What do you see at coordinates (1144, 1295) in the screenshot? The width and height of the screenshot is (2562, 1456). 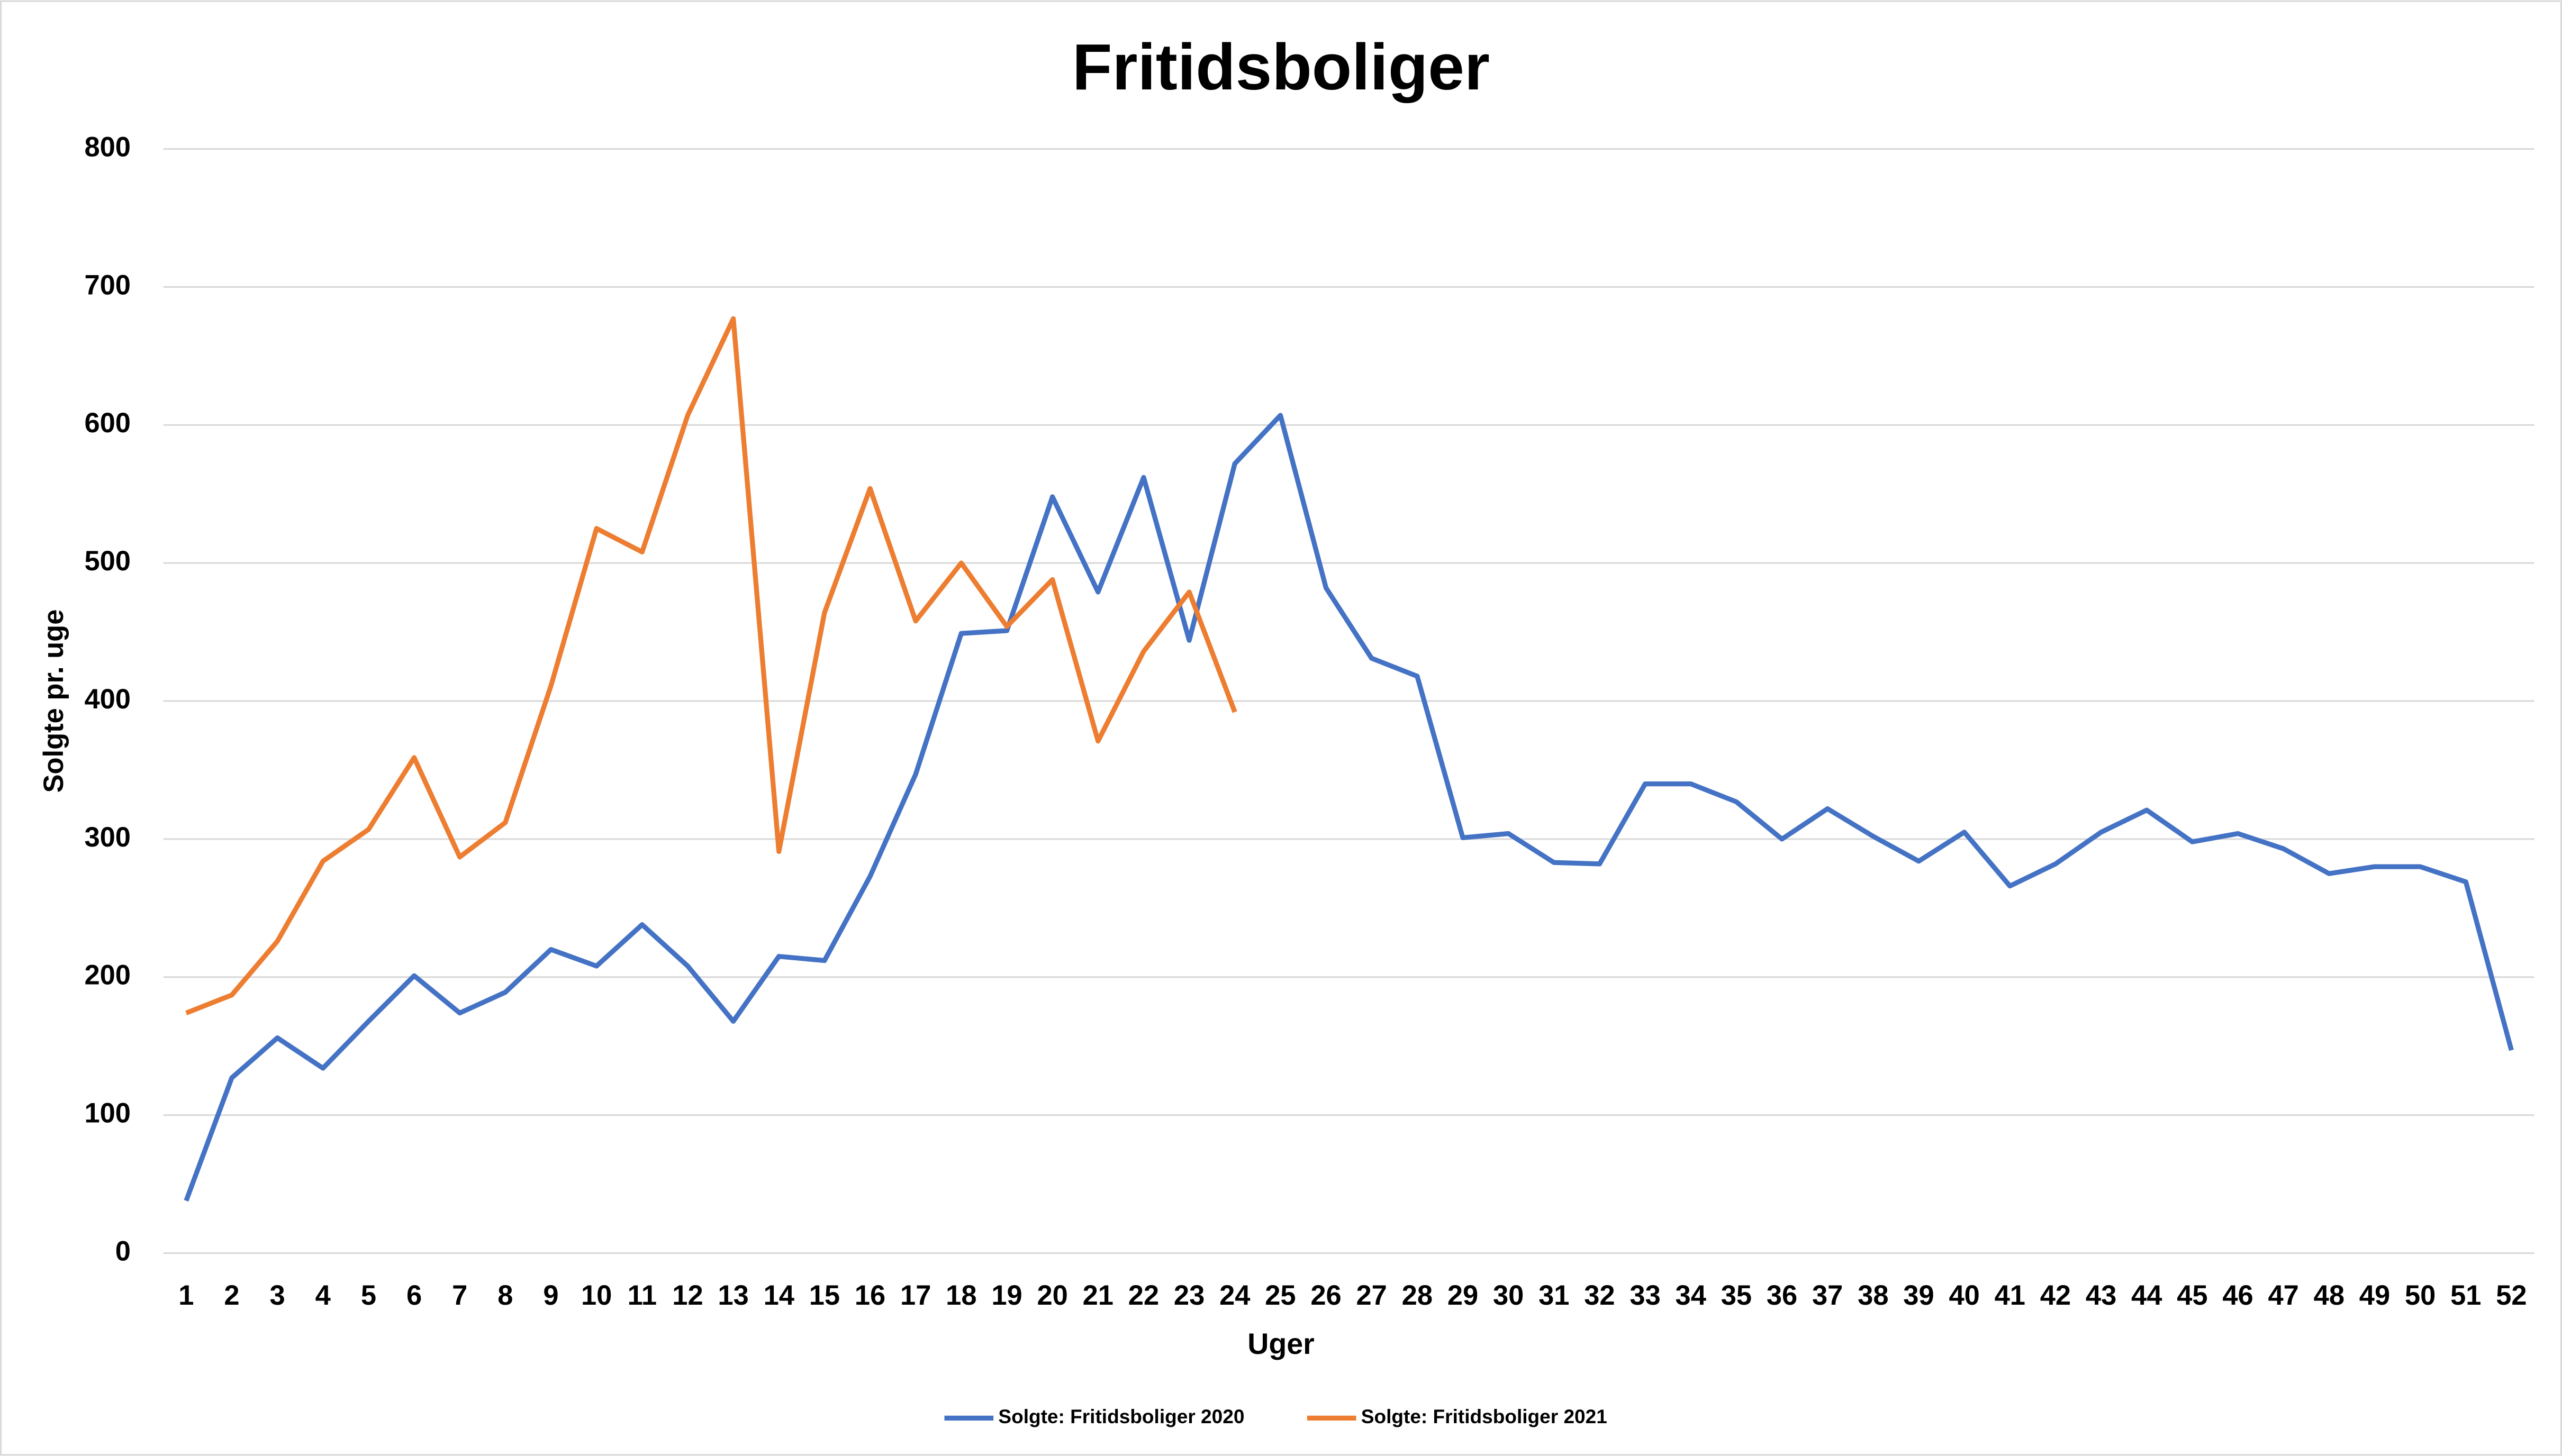 I see `x-tick-label: 22` at bounding box center [1144, 1295].